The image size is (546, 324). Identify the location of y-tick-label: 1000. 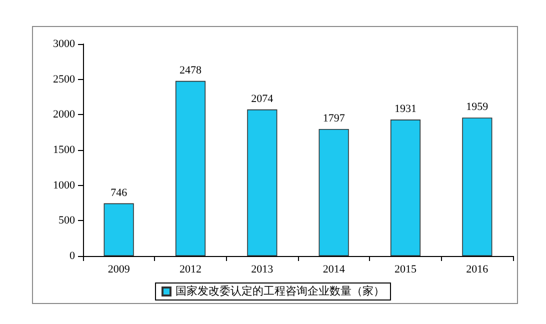
(64, 185).